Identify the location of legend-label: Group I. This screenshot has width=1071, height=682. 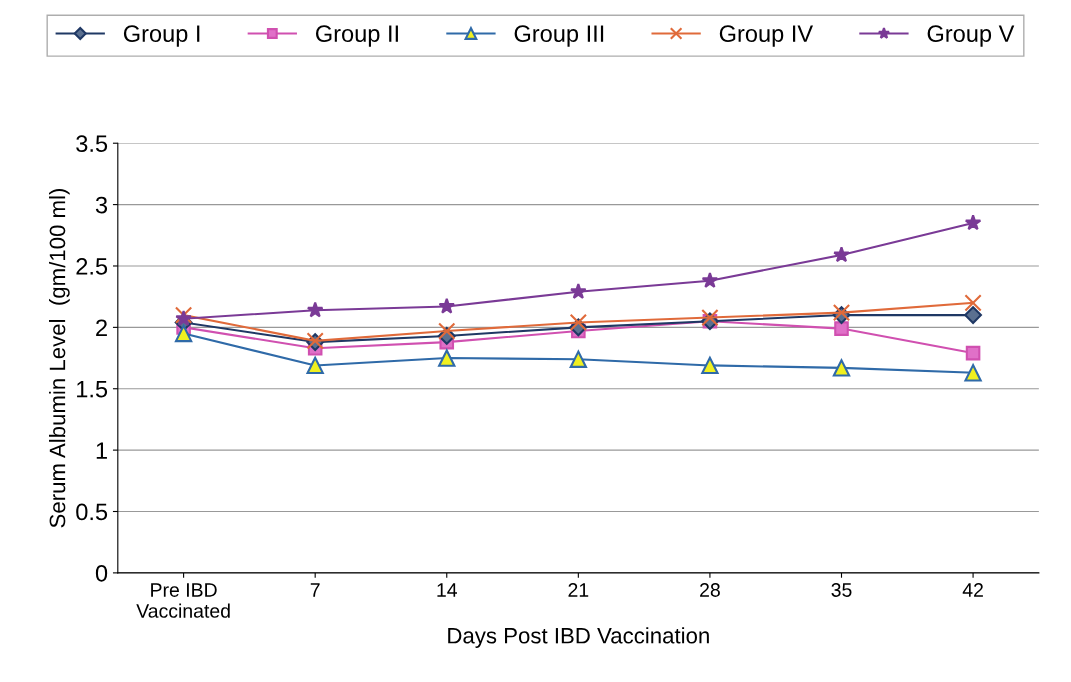
(161, 36).